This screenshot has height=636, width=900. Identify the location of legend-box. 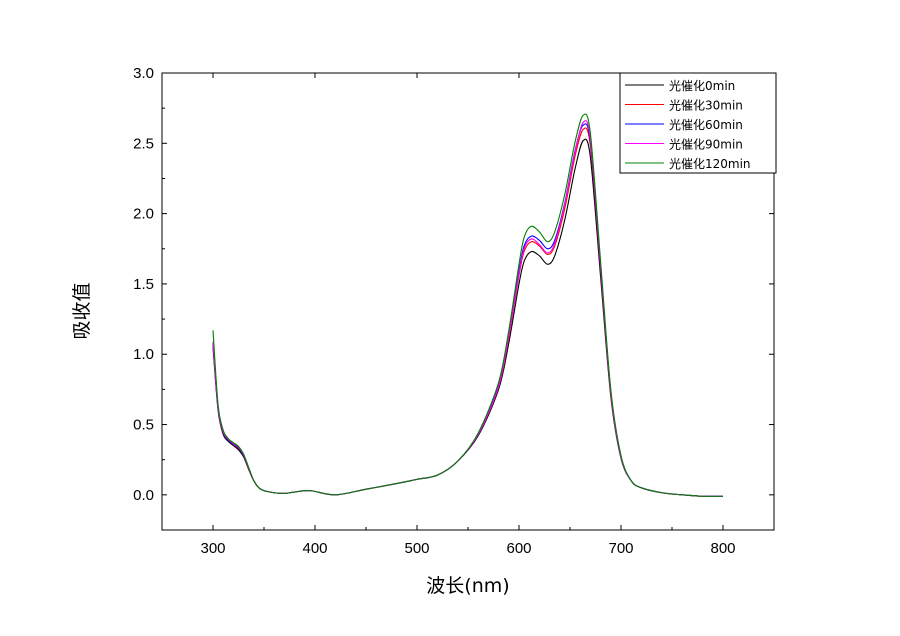
(698, 123).